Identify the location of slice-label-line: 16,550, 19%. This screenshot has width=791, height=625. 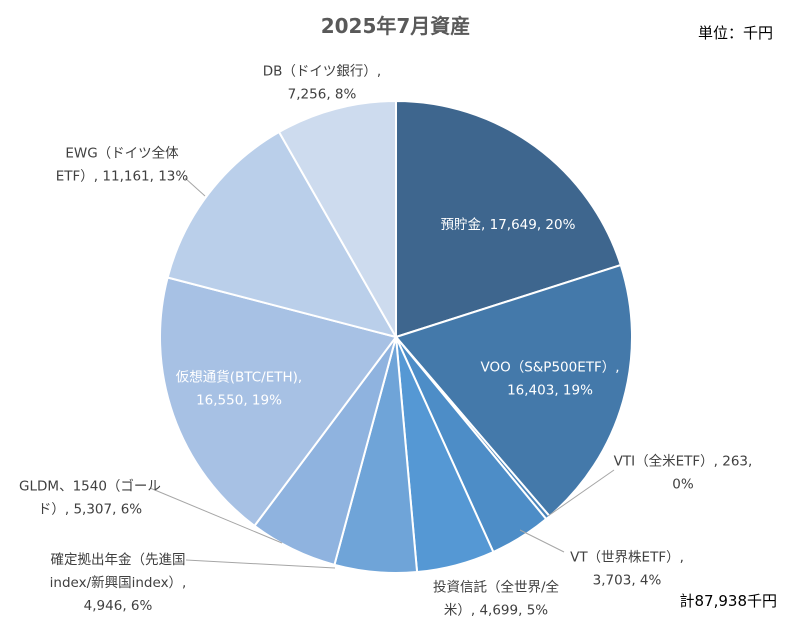
(239, 401).